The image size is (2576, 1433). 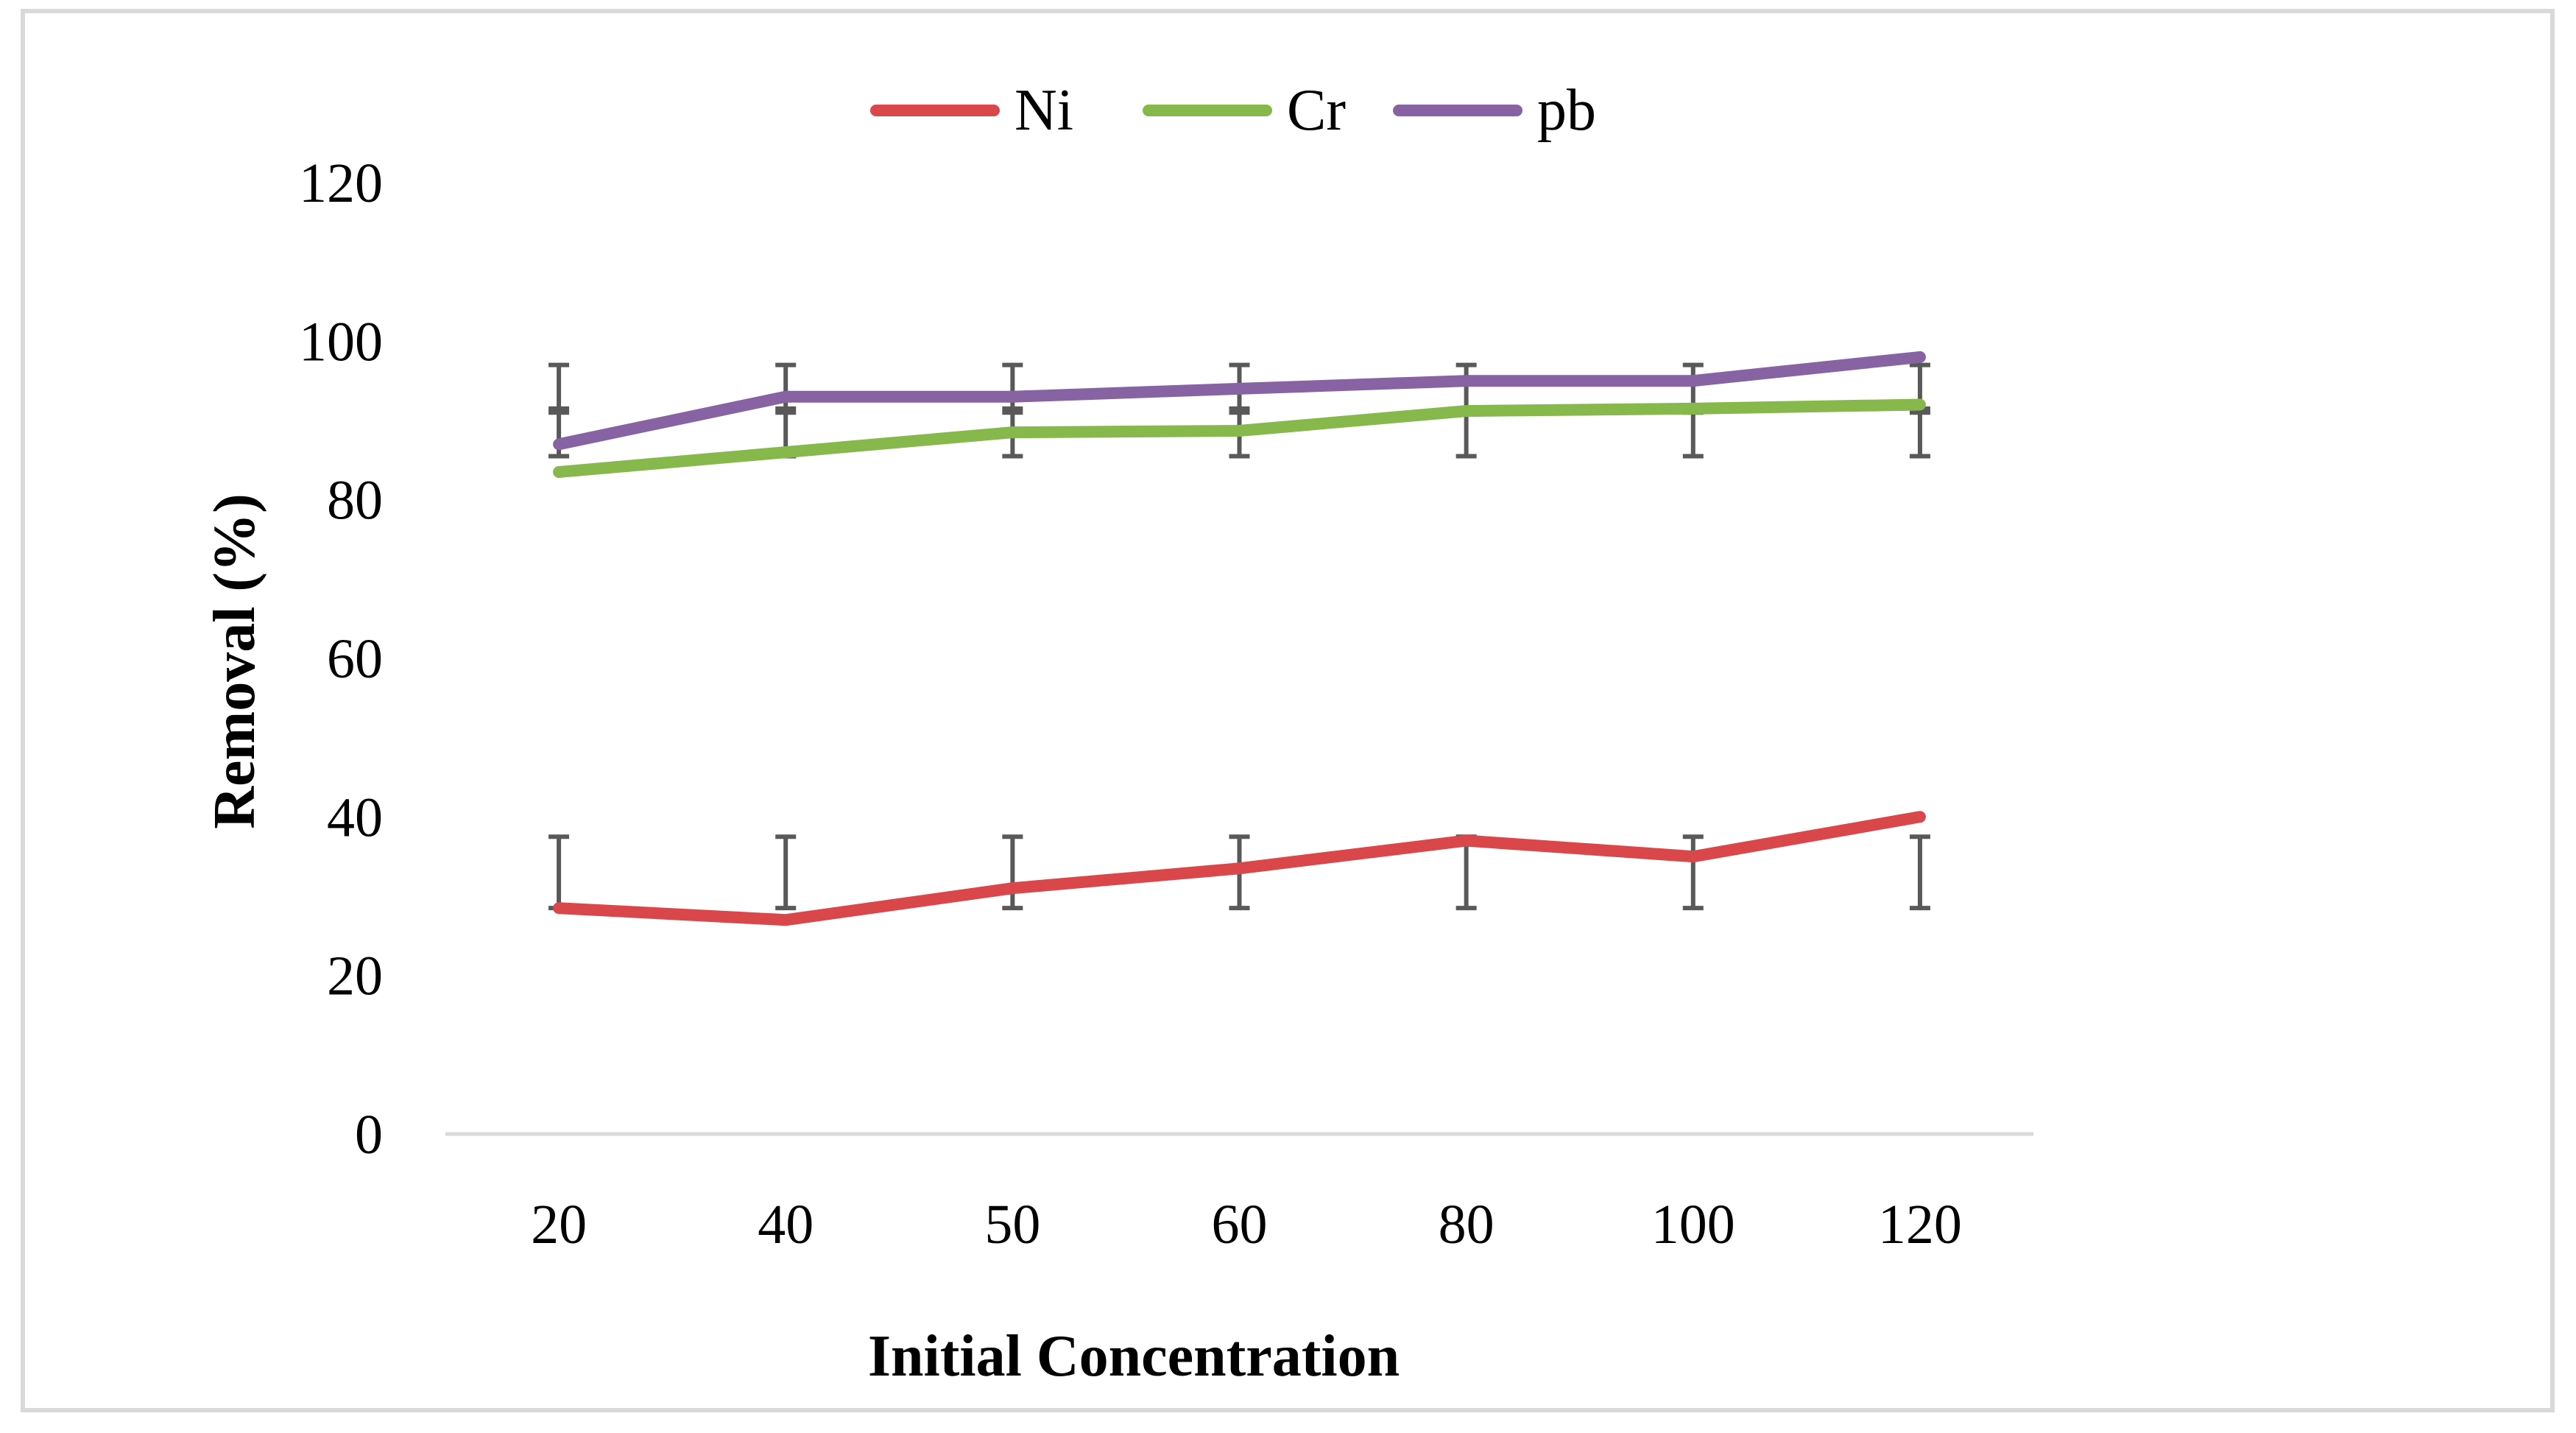 I want to click on legend-item-cr: Cr, so click(x=1244, y=111).